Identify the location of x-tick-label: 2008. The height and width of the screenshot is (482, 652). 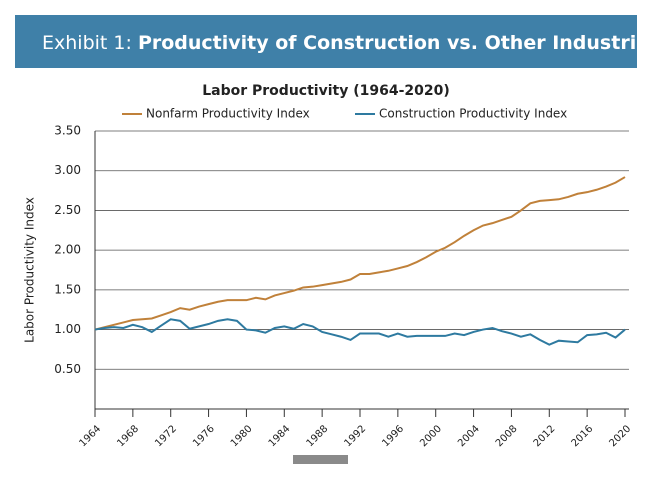
(507, 436).